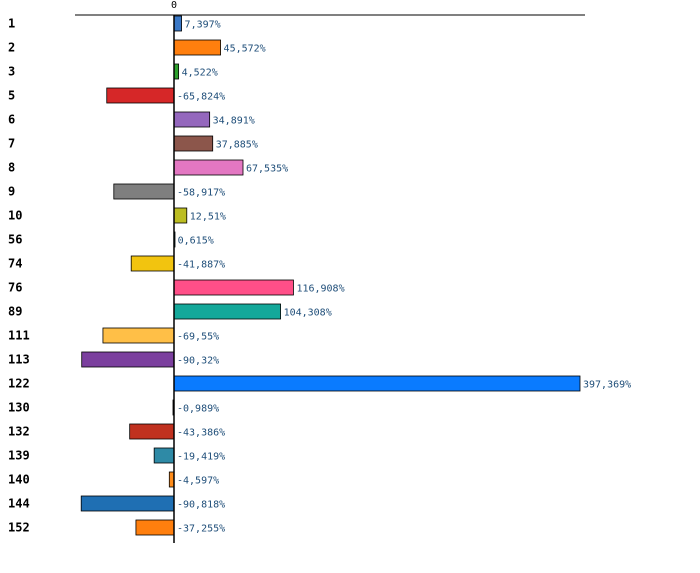 The image size is (700, 573). I want to click on value-label: 45,572%, so click(245, 49).